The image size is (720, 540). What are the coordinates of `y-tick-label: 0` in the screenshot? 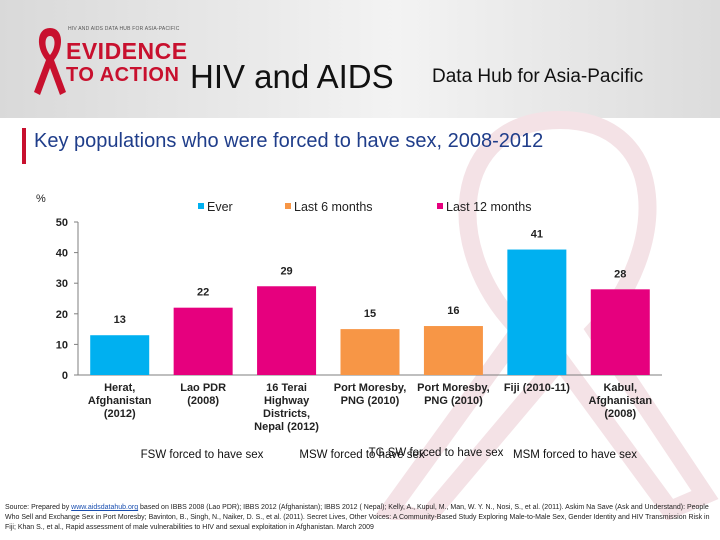 It's located at (65, 376).